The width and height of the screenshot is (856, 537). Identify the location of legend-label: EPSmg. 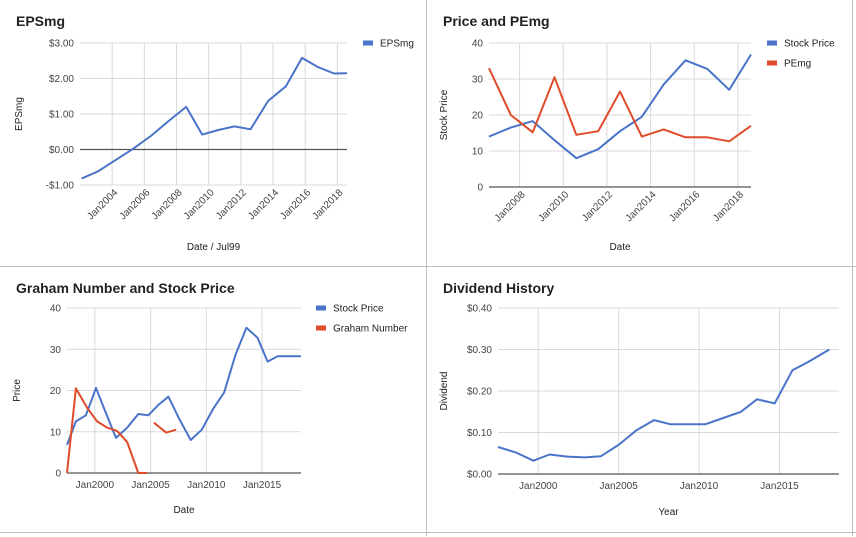
(397, 44).